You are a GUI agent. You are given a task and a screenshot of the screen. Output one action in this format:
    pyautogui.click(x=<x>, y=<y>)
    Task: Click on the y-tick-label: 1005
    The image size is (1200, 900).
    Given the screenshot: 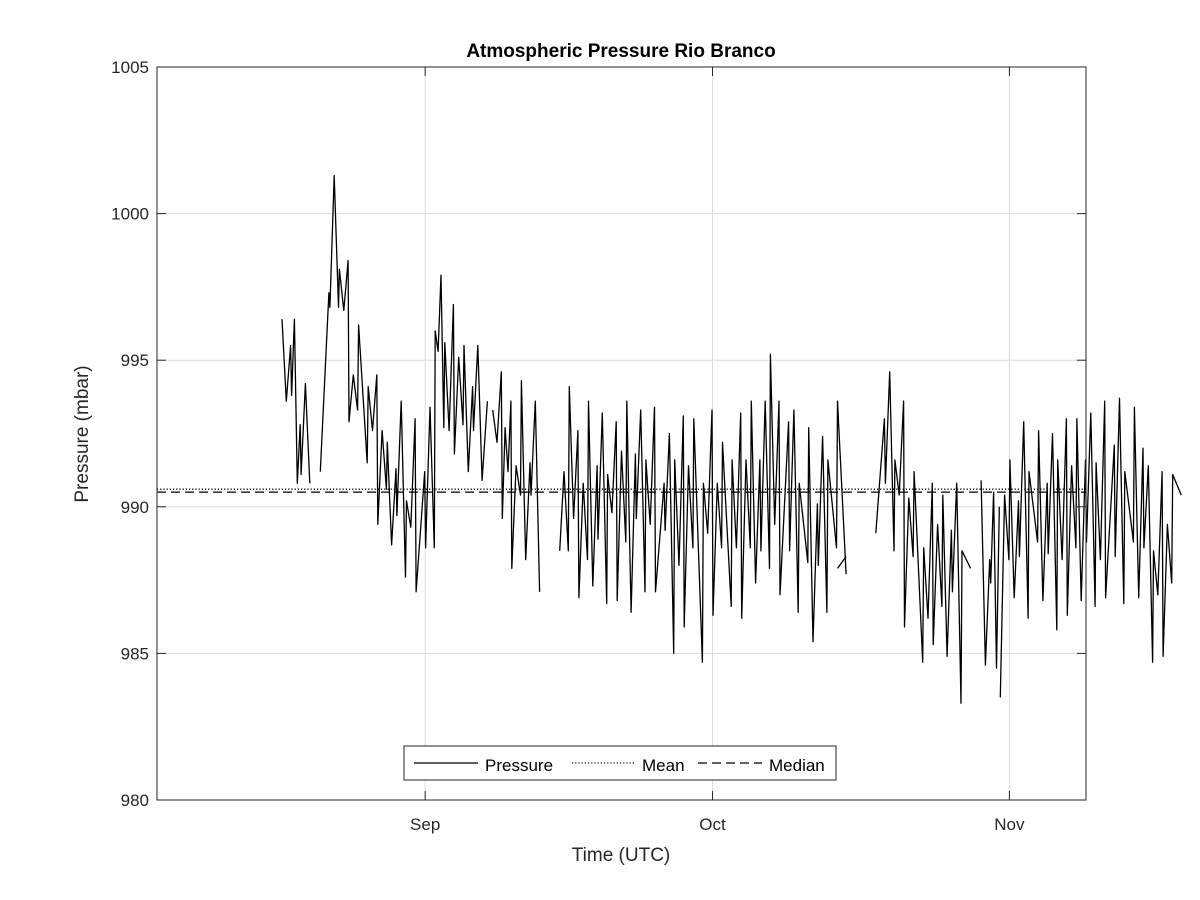 What is the action you would take?
    pyautogui.click(x=130, y=67)
    